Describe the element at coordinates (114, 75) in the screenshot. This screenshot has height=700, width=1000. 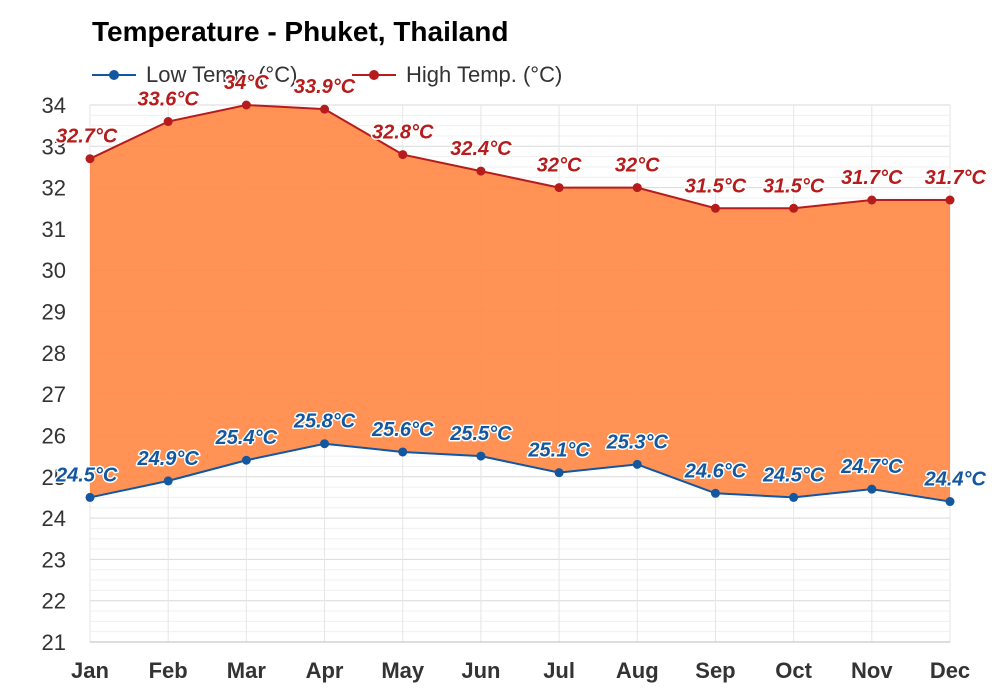
I see `legend-marker-low` at that location.